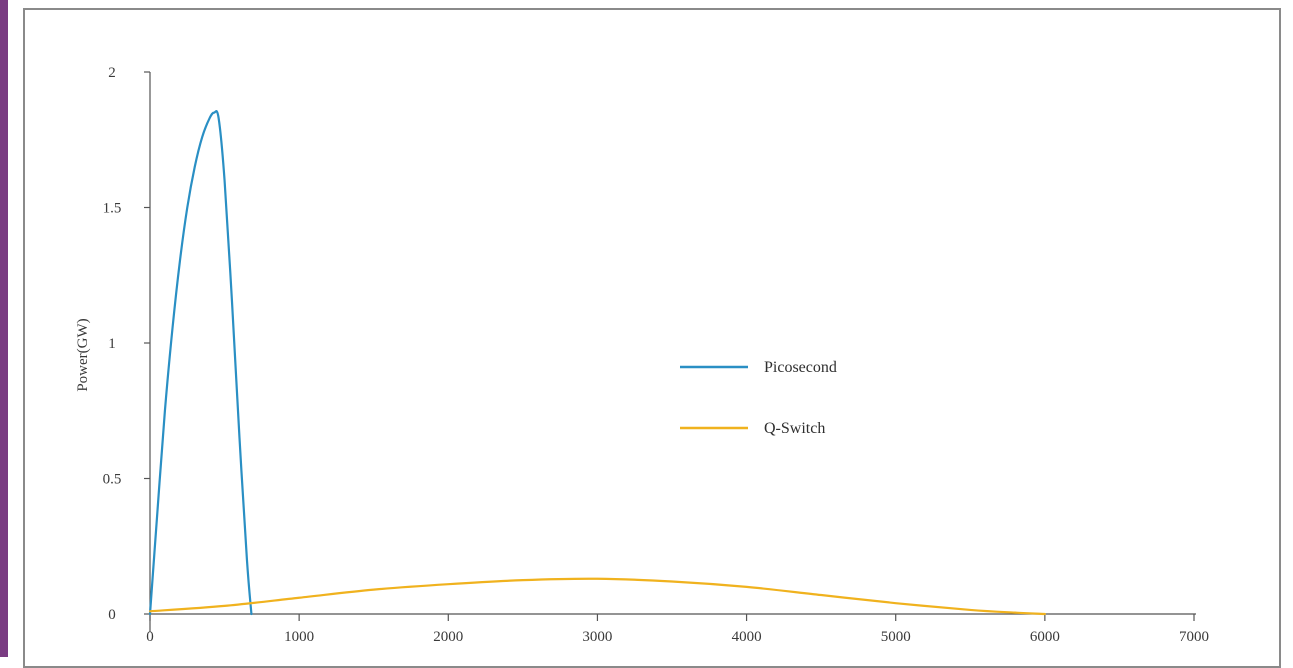  Describe the element at coordinates (758, 398) in the screenshot. I see `chart-legend: Picosecond Q-Switch` at that location.